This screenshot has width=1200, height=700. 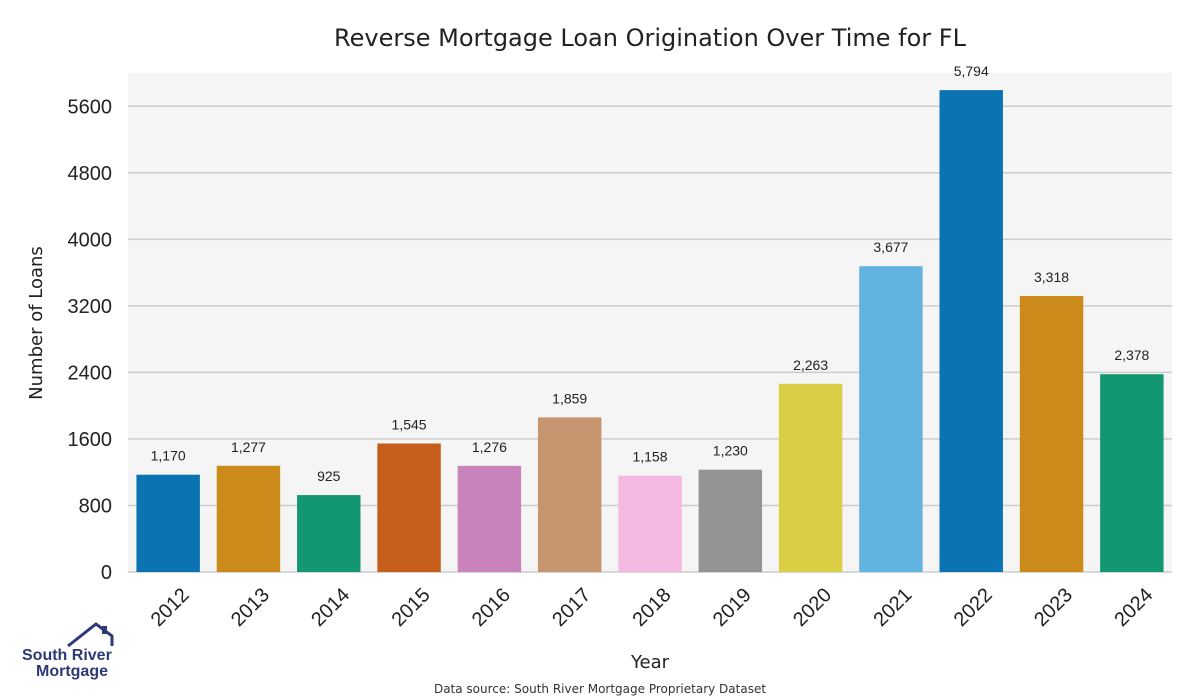 What do you see at coordinates (571, 607) in the screenshot?
I see `x-tick-label-2017: 2017` at bounding box center [571, 607].